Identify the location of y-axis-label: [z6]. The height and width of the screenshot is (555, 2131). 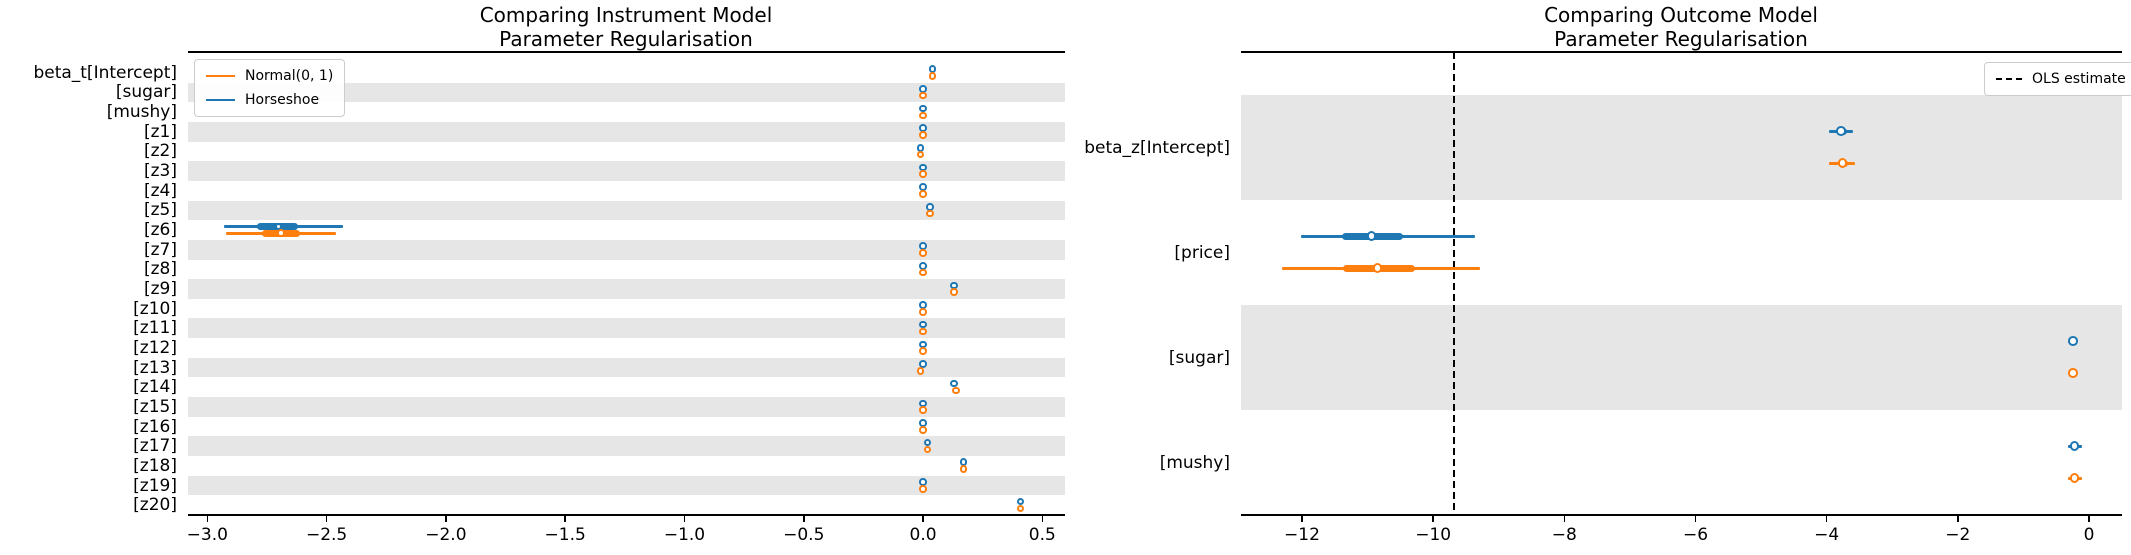
(160, 230).